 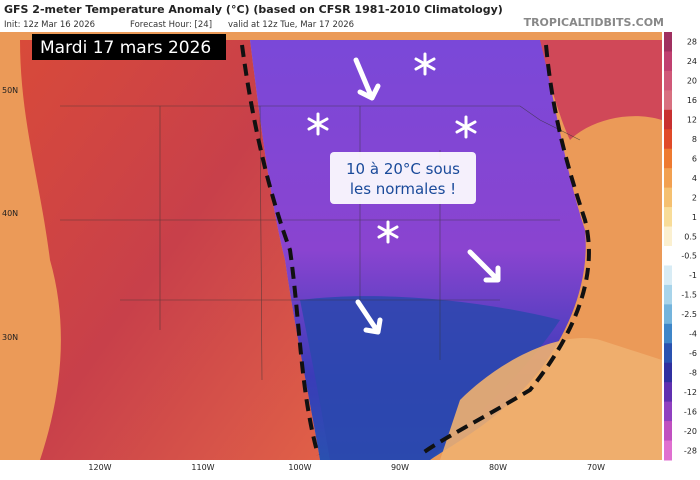 What do you see at coordinates (692, 81) in the screenshot?
I see `colorbar-label: 20` at bounding box center [692, 81].